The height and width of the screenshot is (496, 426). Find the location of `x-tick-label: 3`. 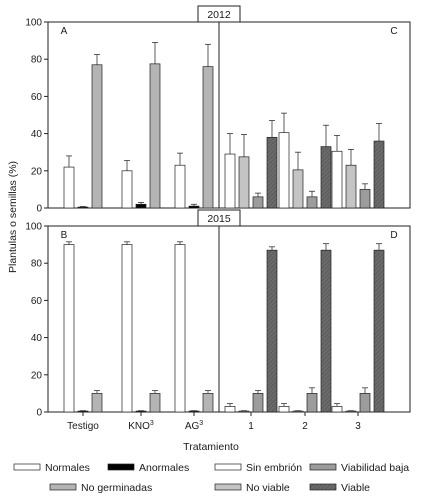

x-tick-label: 3 is located at coordinates (358, 426).